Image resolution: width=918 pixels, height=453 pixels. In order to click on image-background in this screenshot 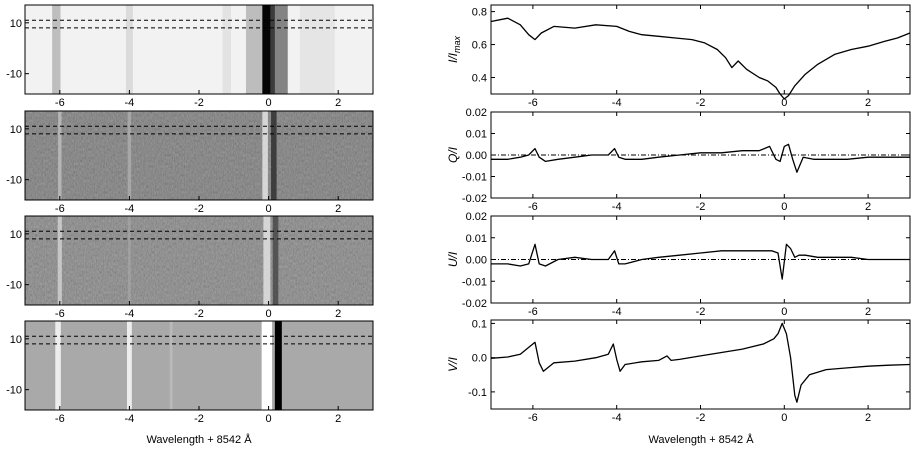, I will do `click(199, 365)`.